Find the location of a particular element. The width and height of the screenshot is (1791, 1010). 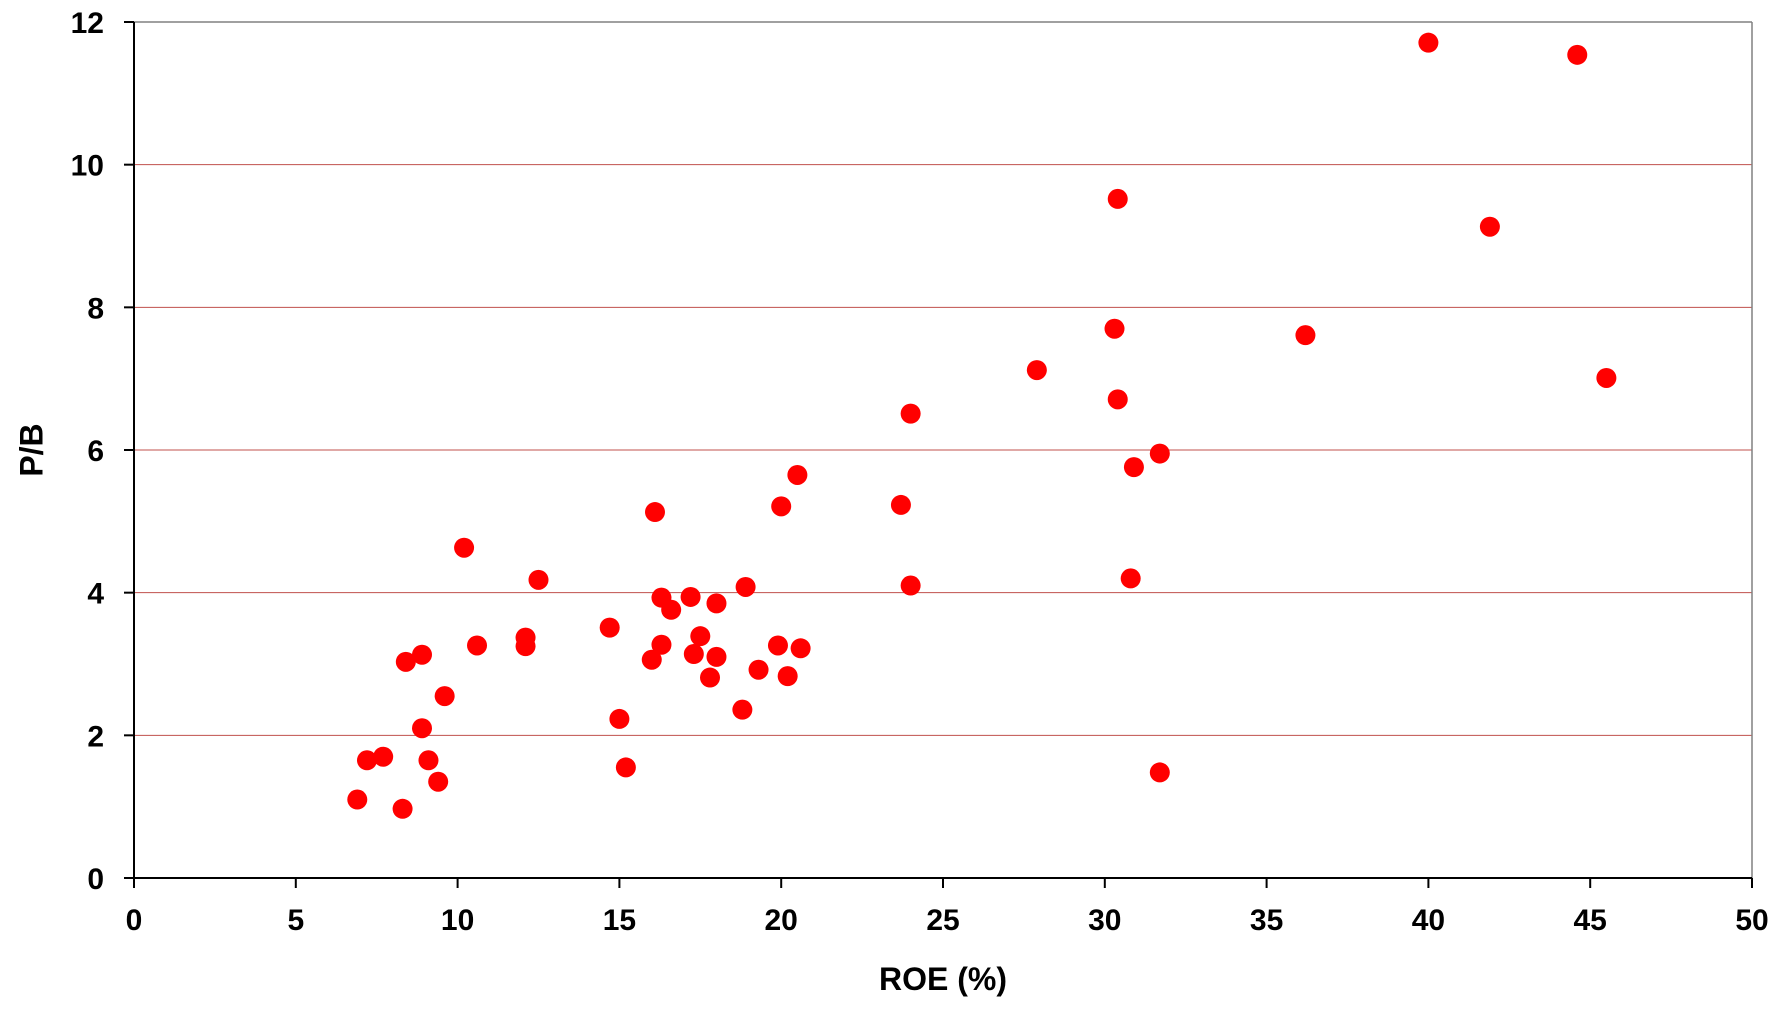

x-tick-label: 5 is located at coordinates (295, 920).